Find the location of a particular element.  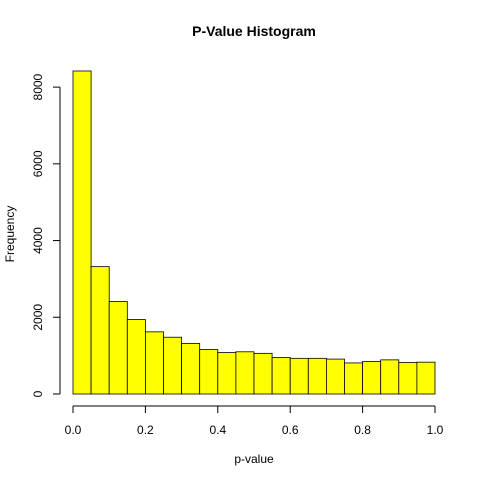

y-tick-label: 8000 is located at coordinates (38, 86).